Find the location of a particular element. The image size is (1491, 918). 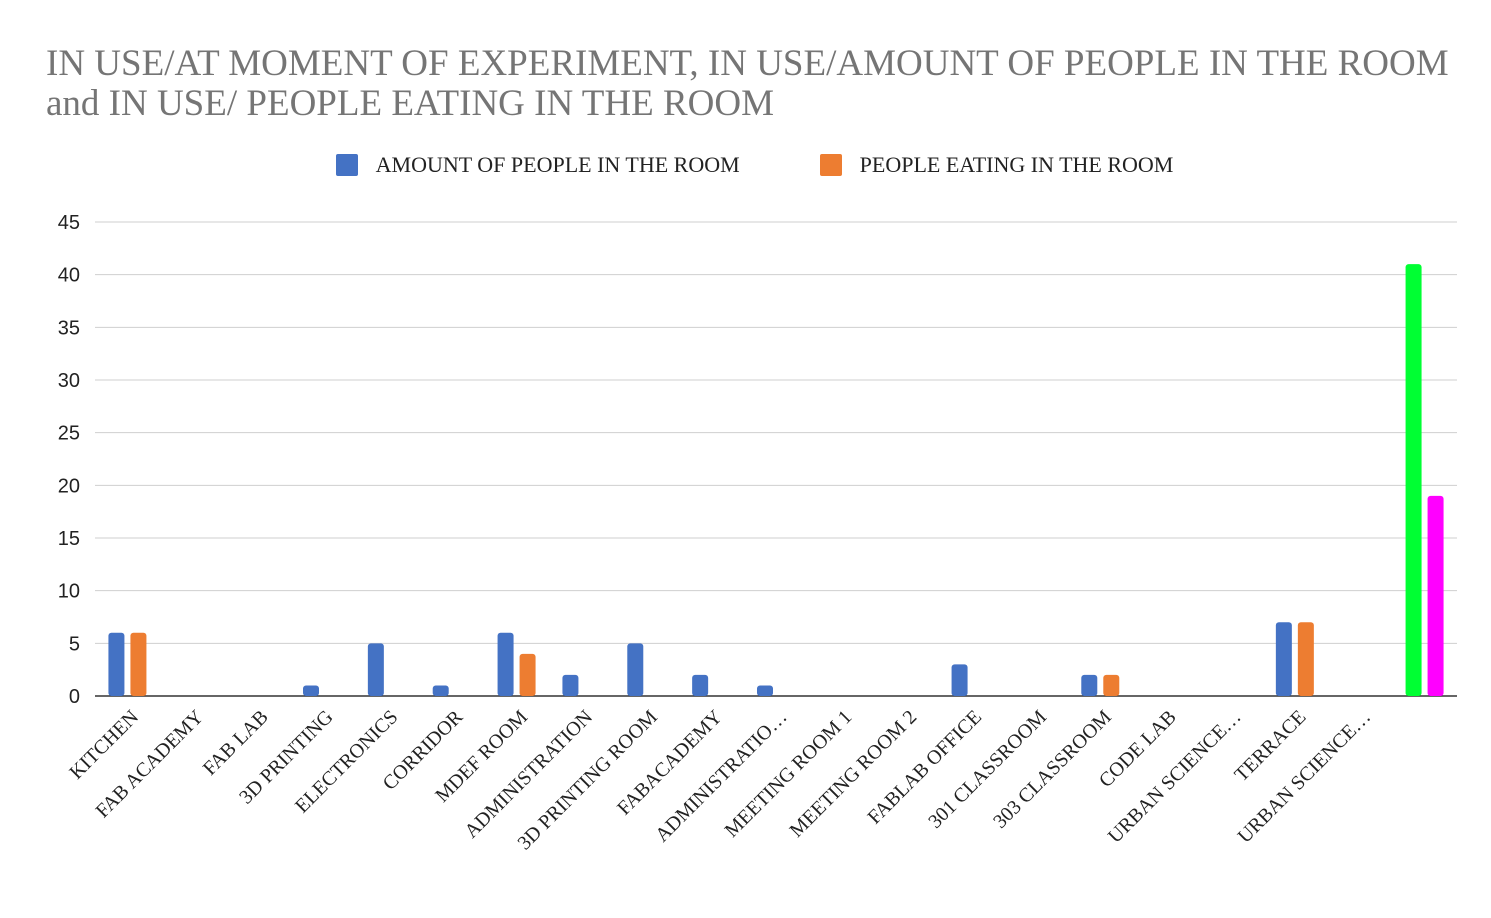

legend-swatch-eating is located at coordinates (830, 165).